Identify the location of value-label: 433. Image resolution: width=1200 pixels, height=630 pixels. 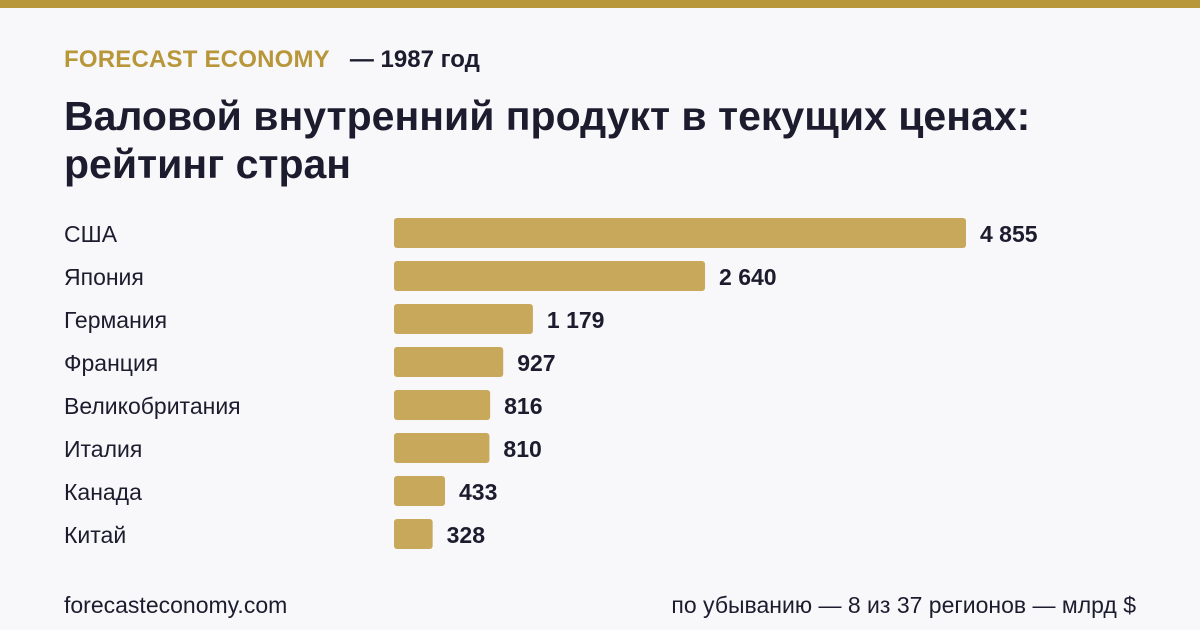
(478, 492).